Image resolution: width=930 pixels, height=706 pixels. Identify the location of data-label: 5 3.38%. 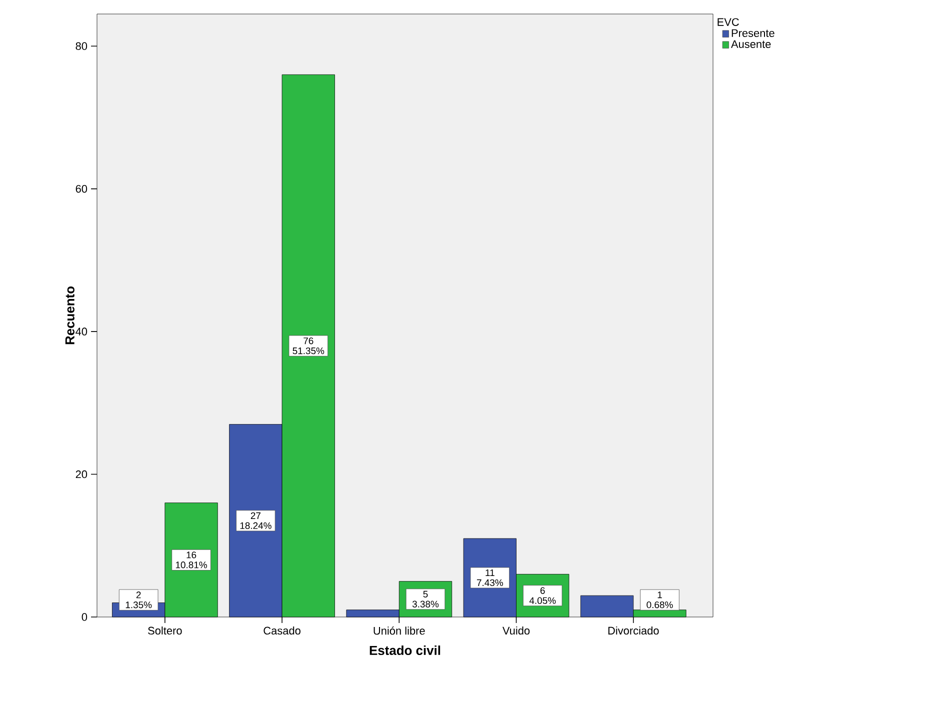
(425, 599).